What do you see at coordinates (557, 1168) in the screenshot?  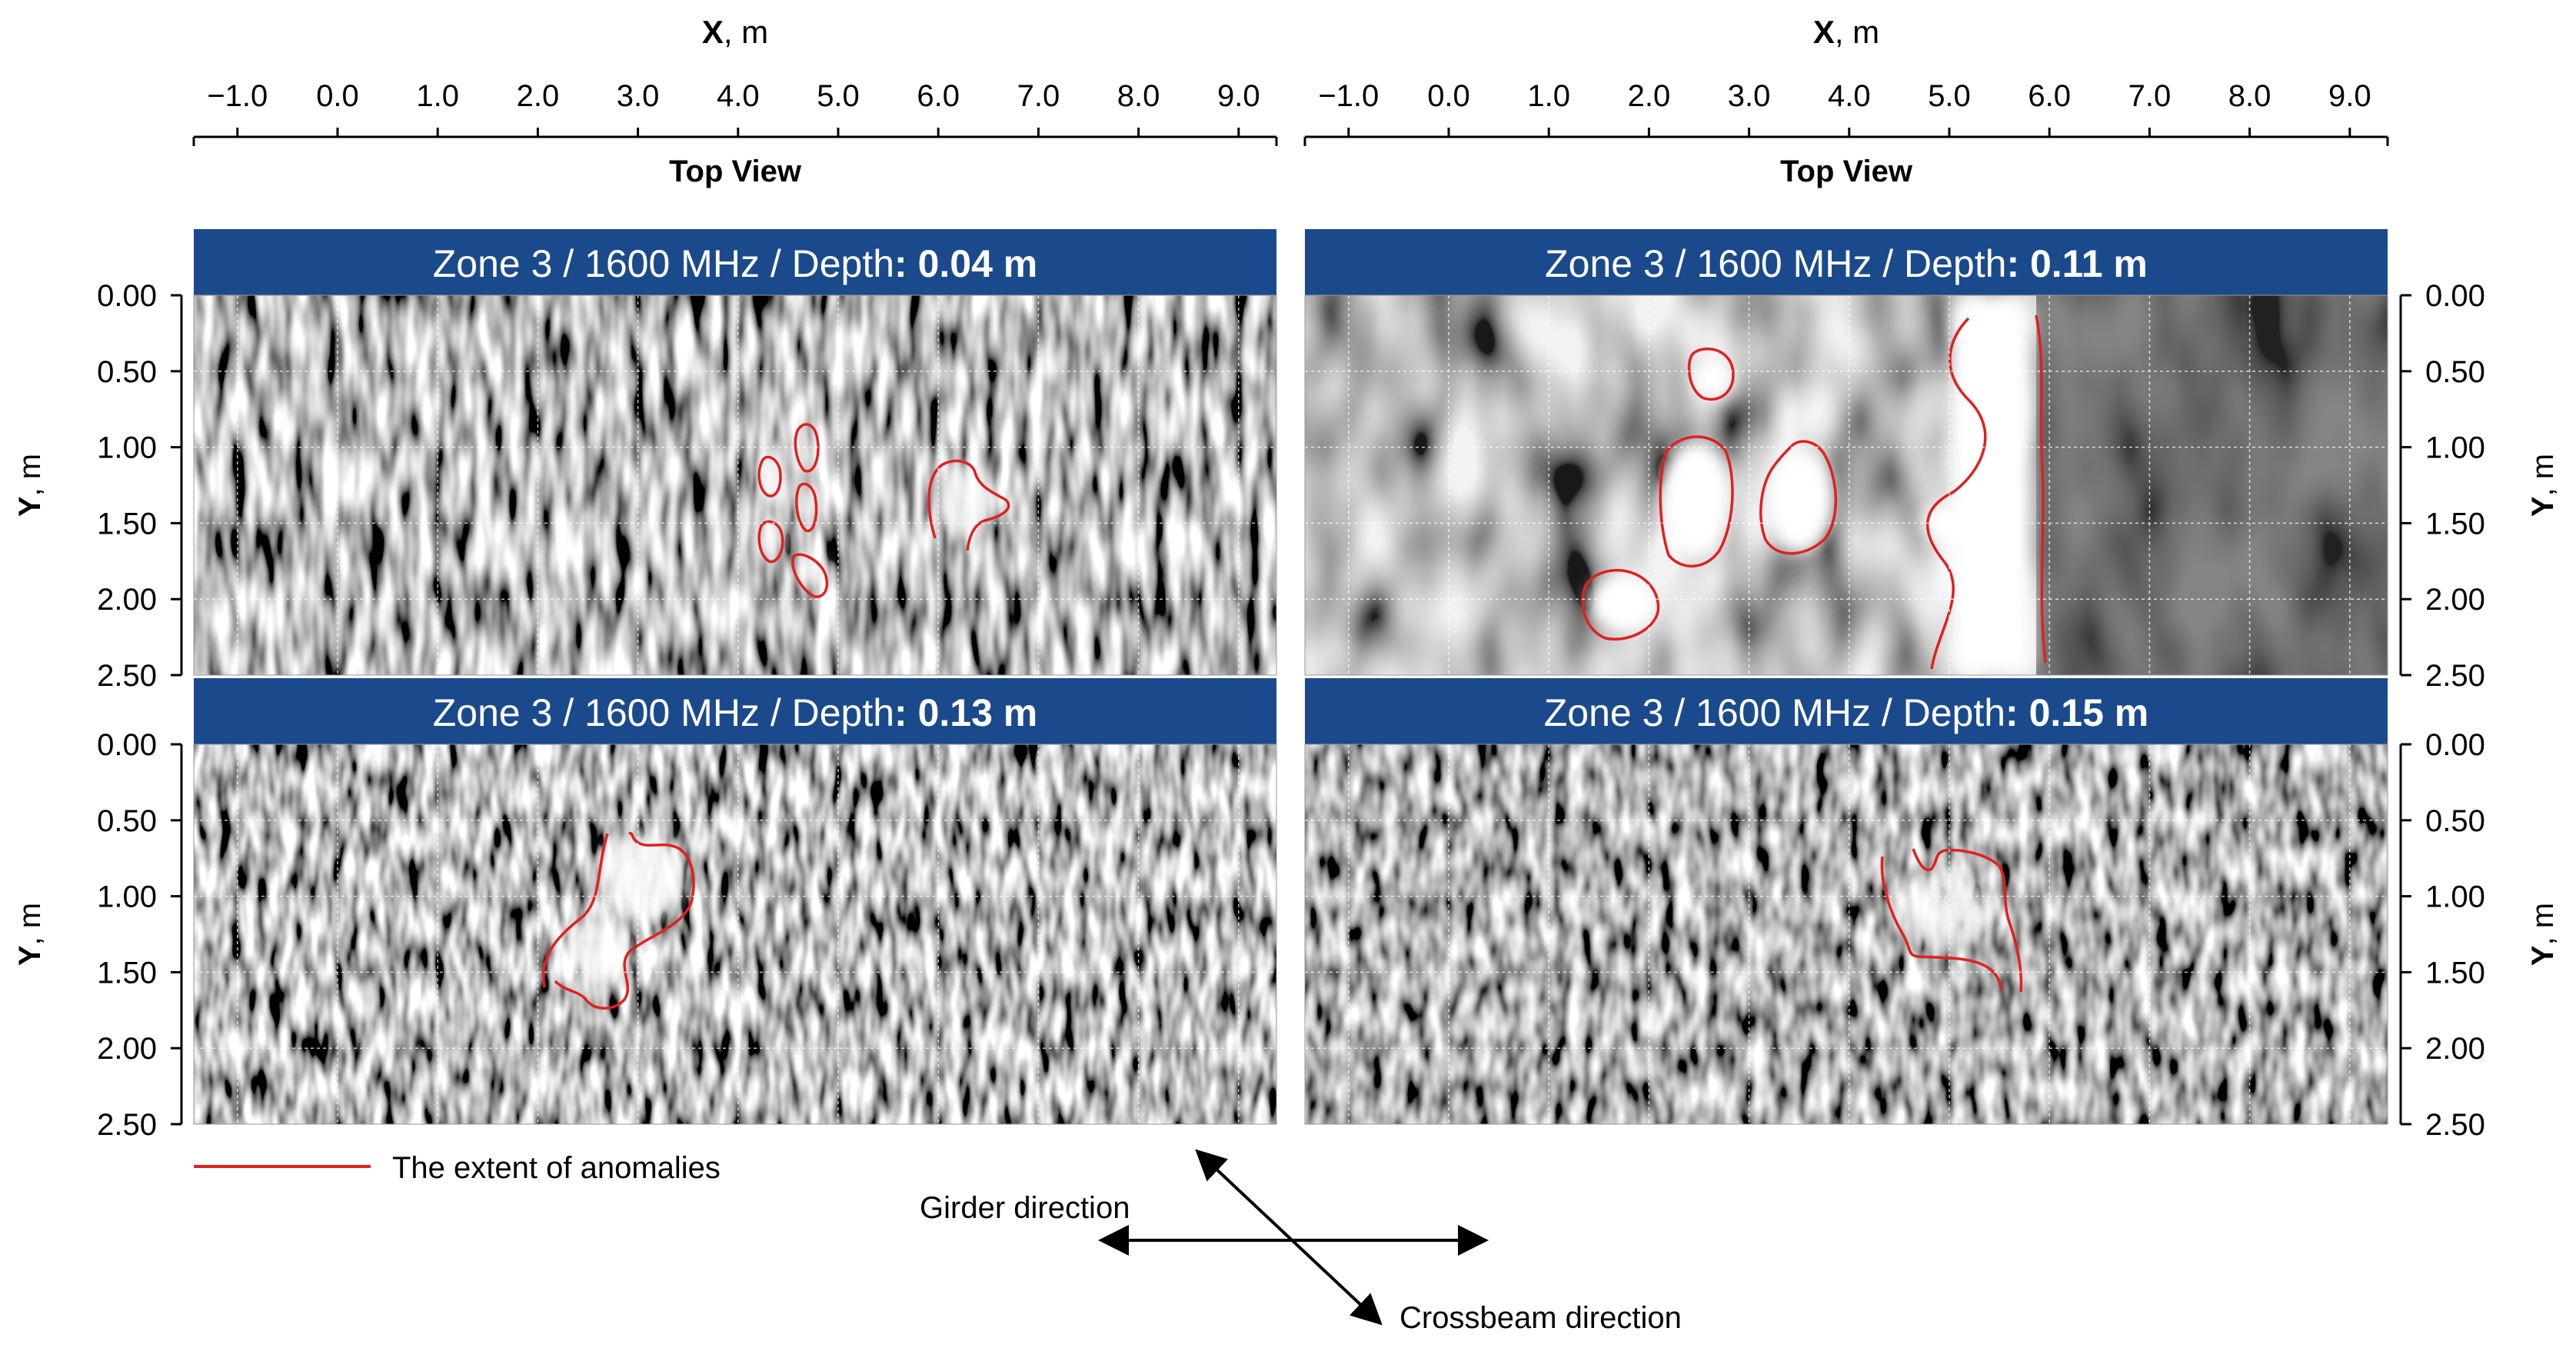 I see `legend-label: The extent of anomalies` at bounding box center [557, 1168].